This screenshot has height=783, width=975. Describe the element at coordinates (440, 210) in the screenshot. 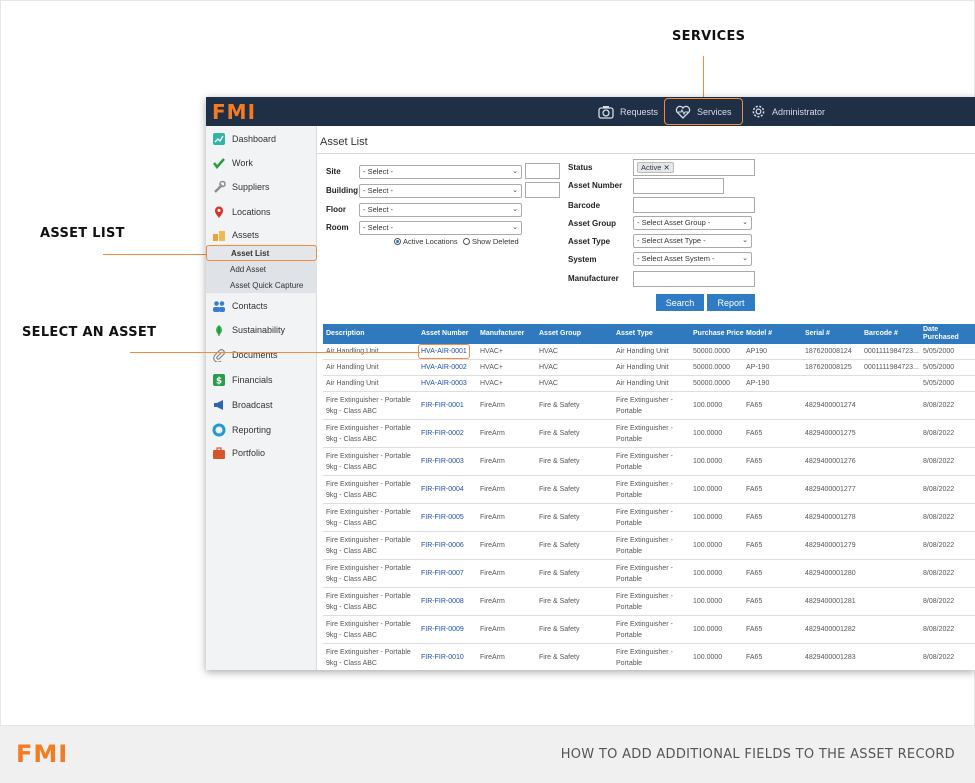

I see `floor-select: - Select - ⌄` at that location.